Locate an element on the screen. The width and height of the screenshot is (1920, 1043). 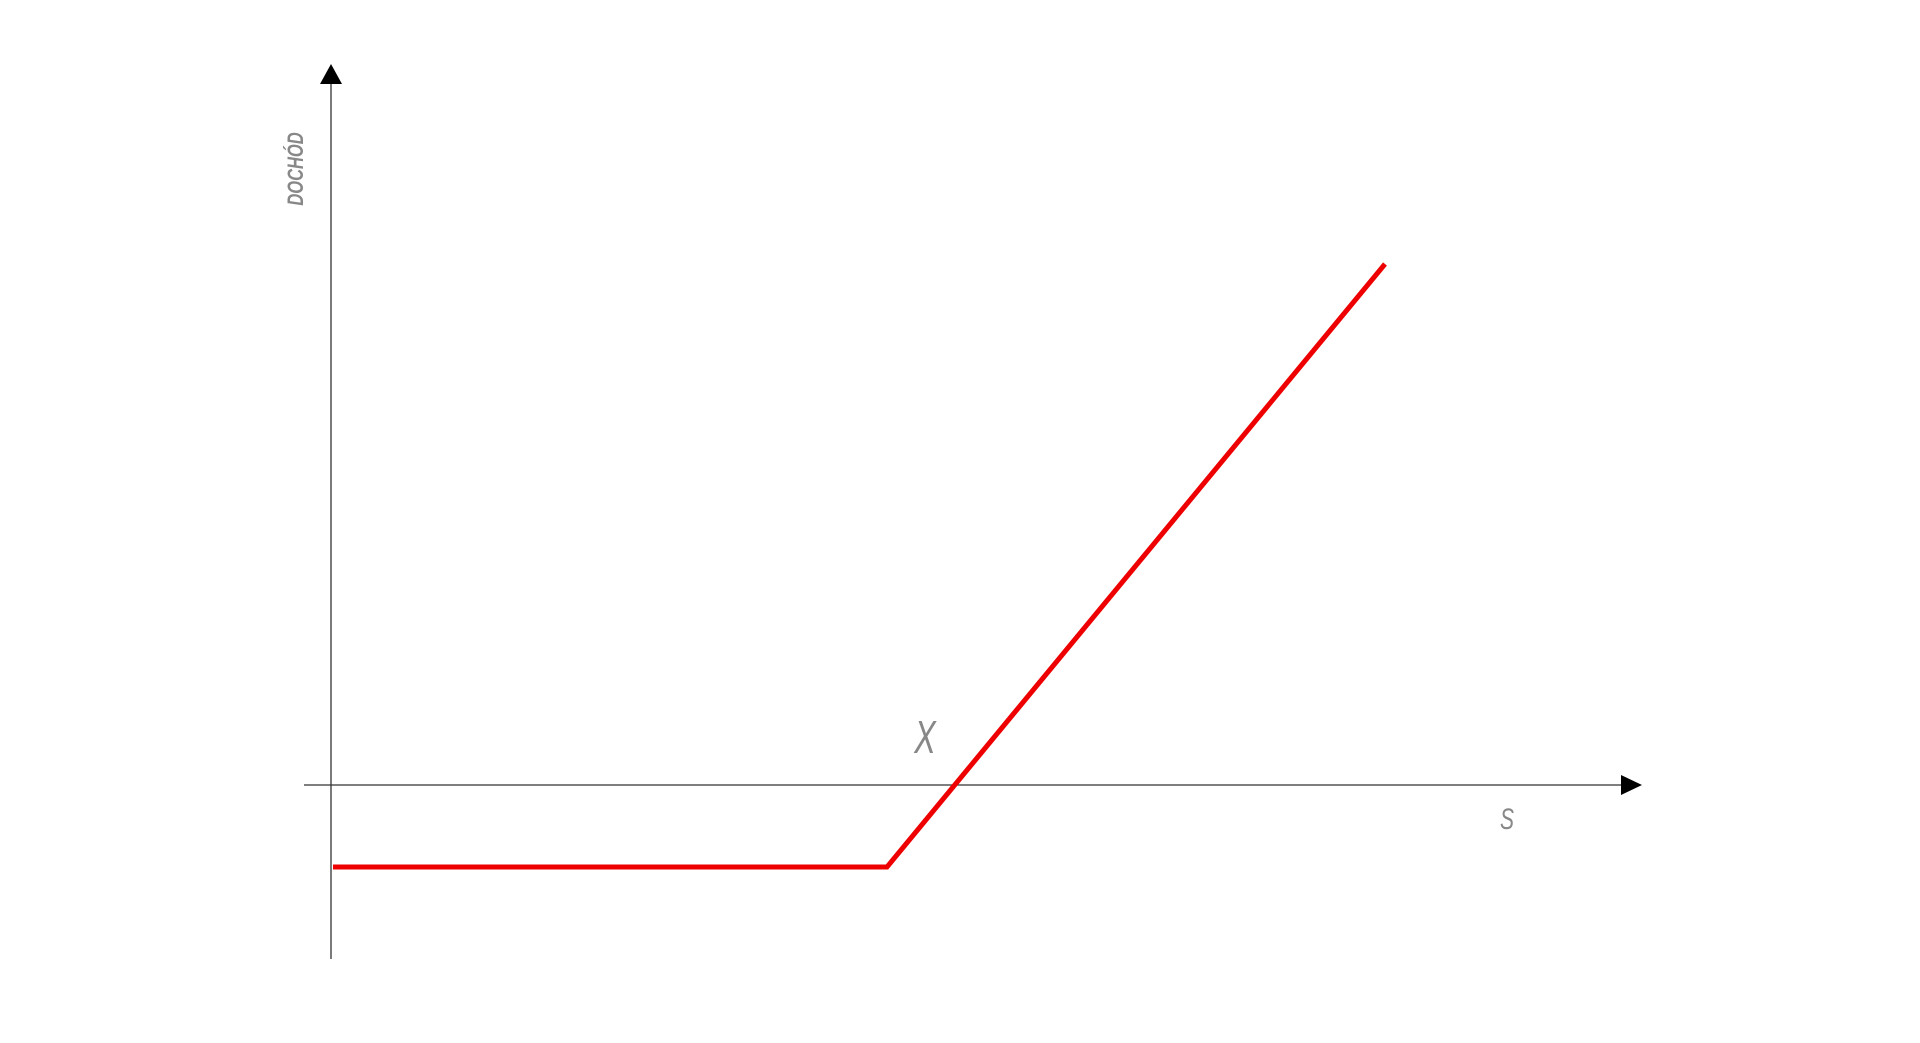
x-axis-arrow is located at coordinates (1631, 785).